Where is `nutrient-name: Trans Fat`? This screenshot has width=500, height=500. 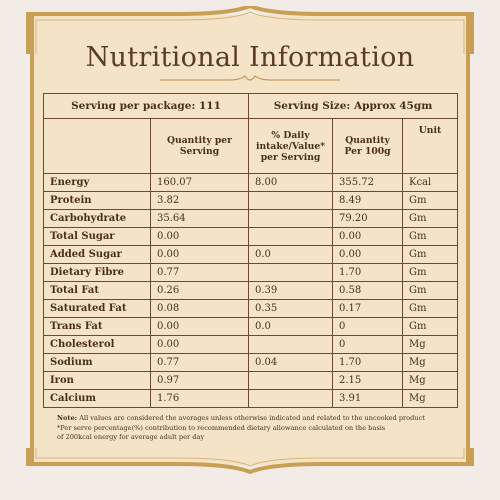 nutrient-name: Trans Fat is located at coordinates (97, 326).